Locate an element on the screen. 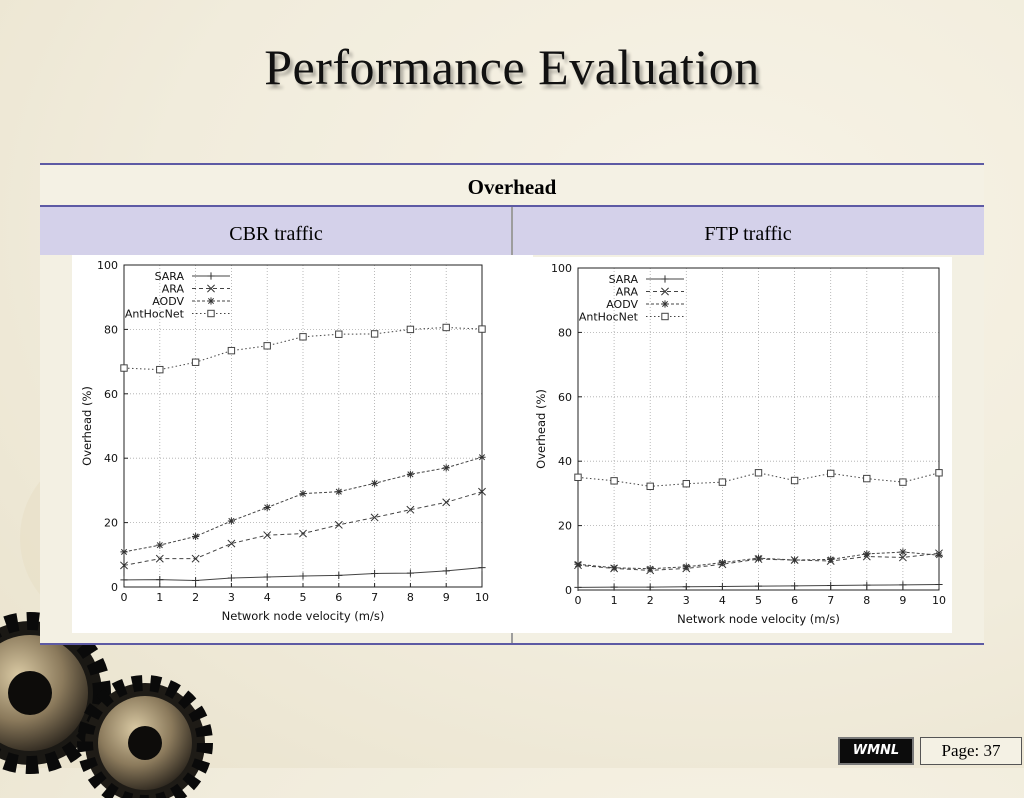 The width and height of the screenshot is (1024, 798). legend-label: ARA is located at coordinates (173, 289).